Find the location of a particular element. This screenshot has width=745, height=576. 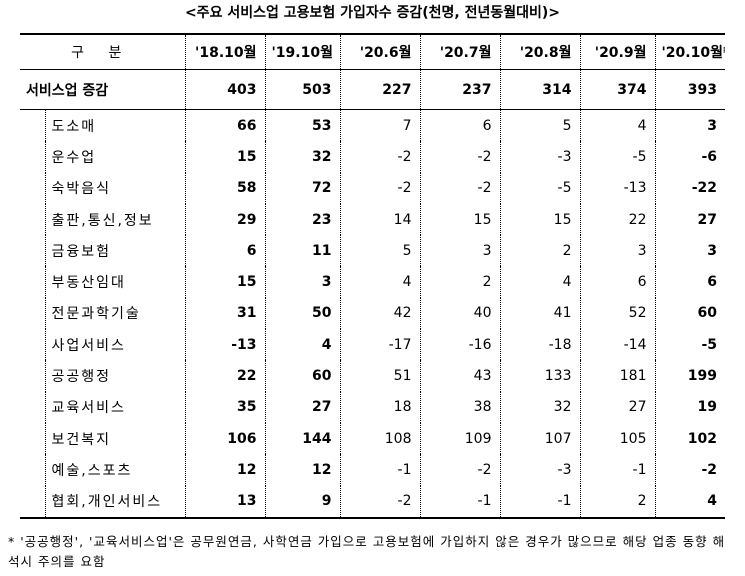

cell: 374 is located at coordinates (617, 89).